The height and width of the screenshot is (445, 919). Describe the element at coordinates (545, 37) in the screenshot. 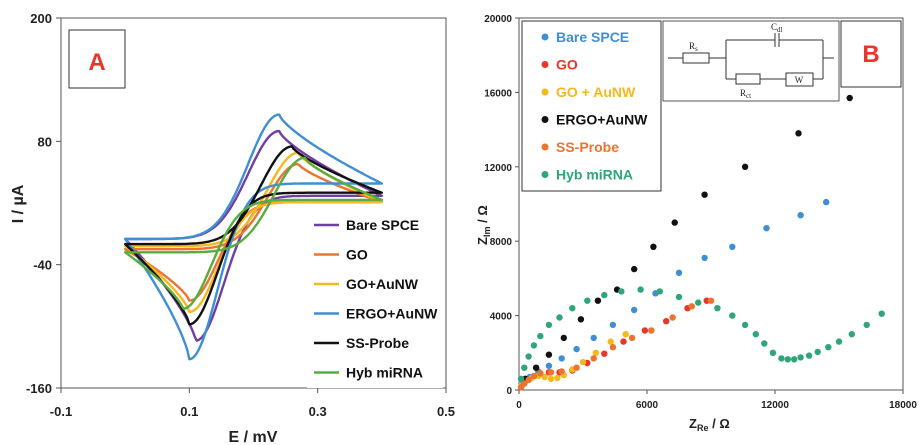

I see `legend-marker-bare-spce` at that location.